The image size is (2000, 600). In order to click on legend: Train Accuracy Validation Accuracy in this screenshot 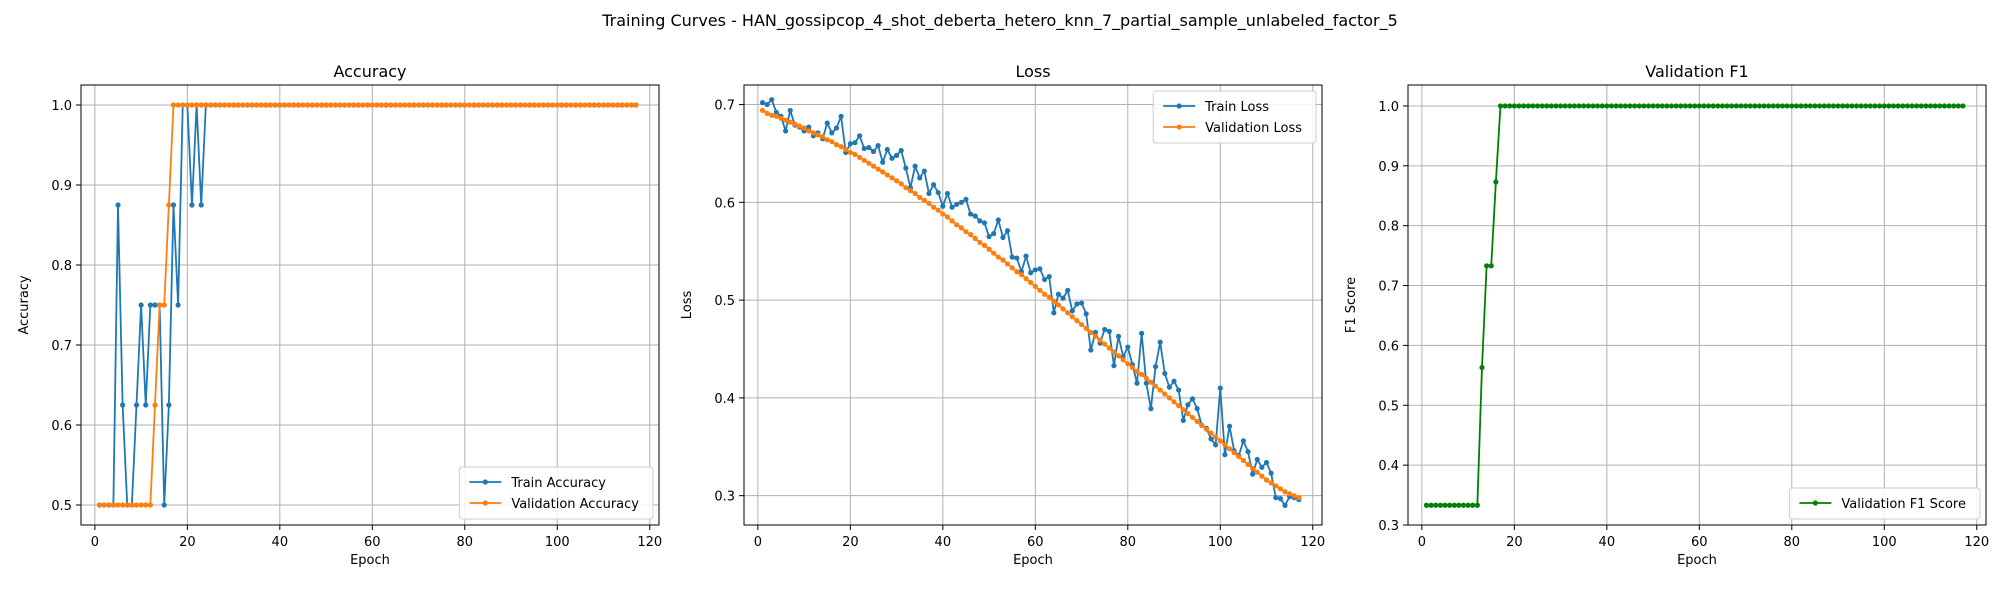, I will do `click(556, 493)`.